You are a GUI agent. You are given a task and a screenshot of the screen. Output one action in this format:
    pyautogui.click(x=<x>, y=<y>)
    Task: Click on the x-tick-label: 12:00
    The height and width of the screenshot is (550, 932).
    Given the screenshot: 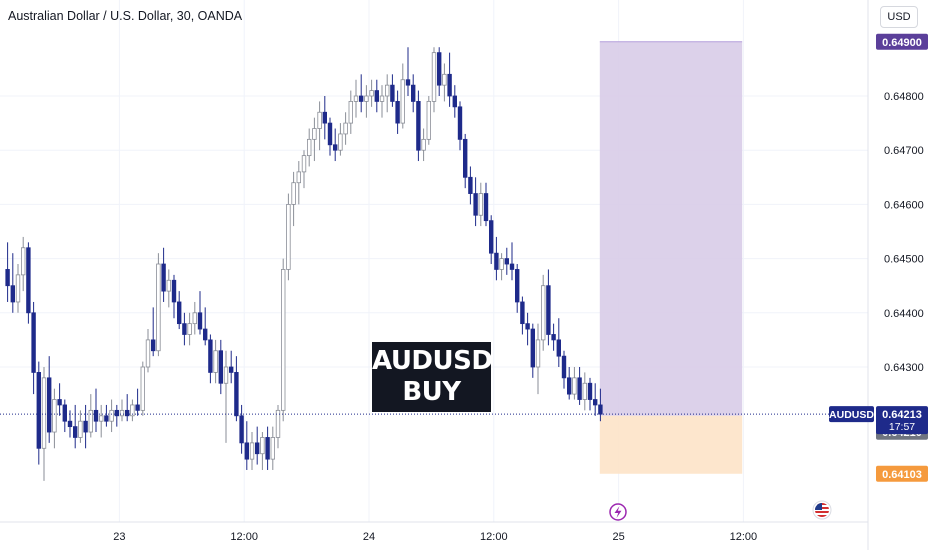 What is the action you would take?
    pyautogui.click(x=744, y=537)
    